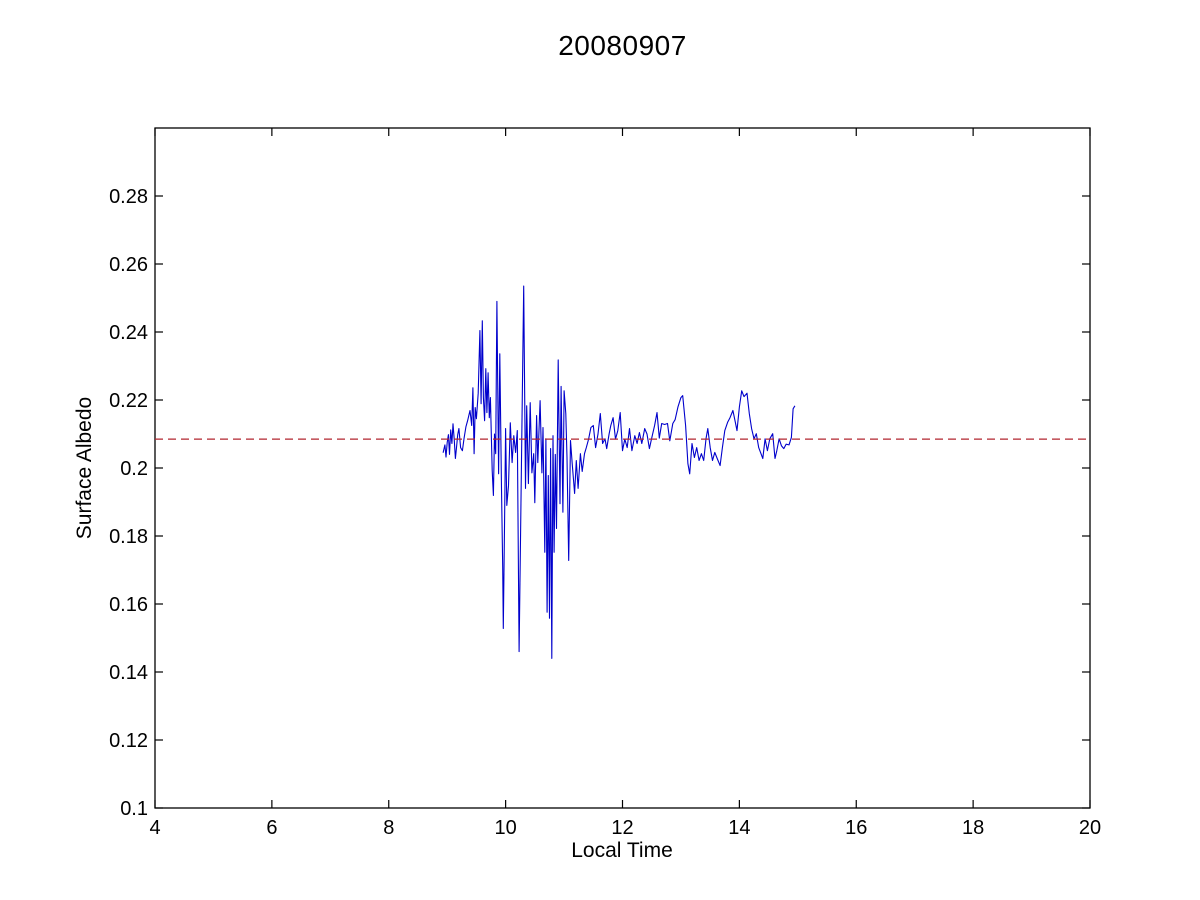 Image resolution: width=1200 pixels, height=900 pixels. What do you see at coordinates (622, 45) in the screenshot?
I see `chart-title: 20080907` at bounding box center [622, 45].